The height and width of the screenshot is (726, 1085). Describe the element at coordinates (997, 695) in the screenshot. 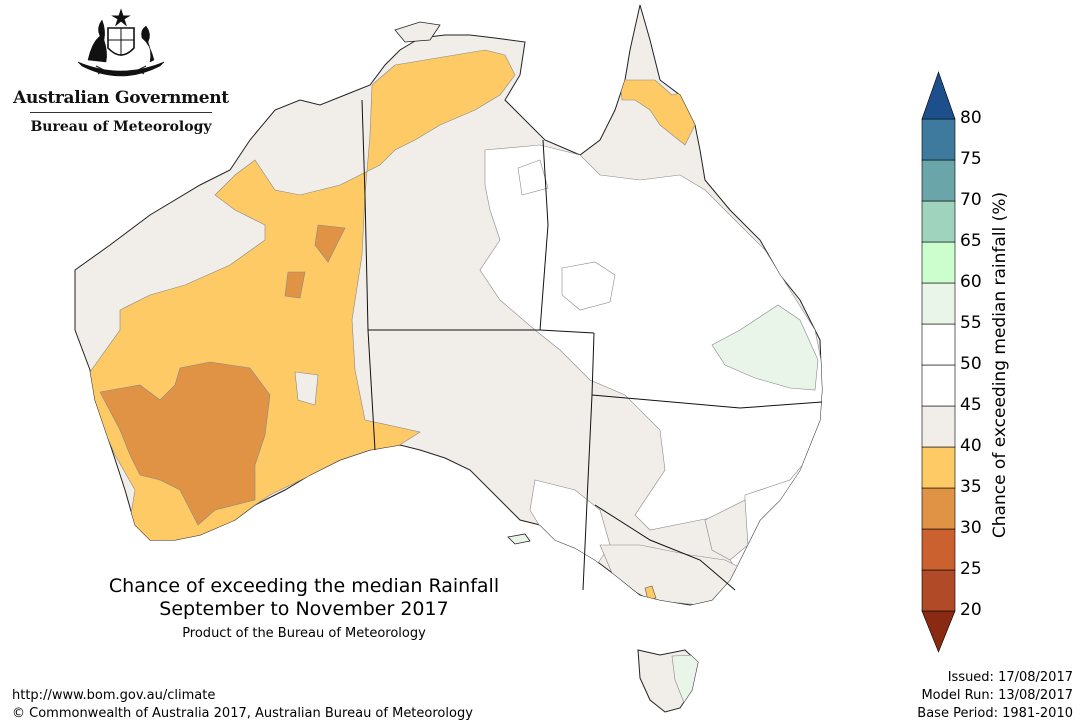

I see `model-run-date: Model Run: 13/08/2017` at that location.